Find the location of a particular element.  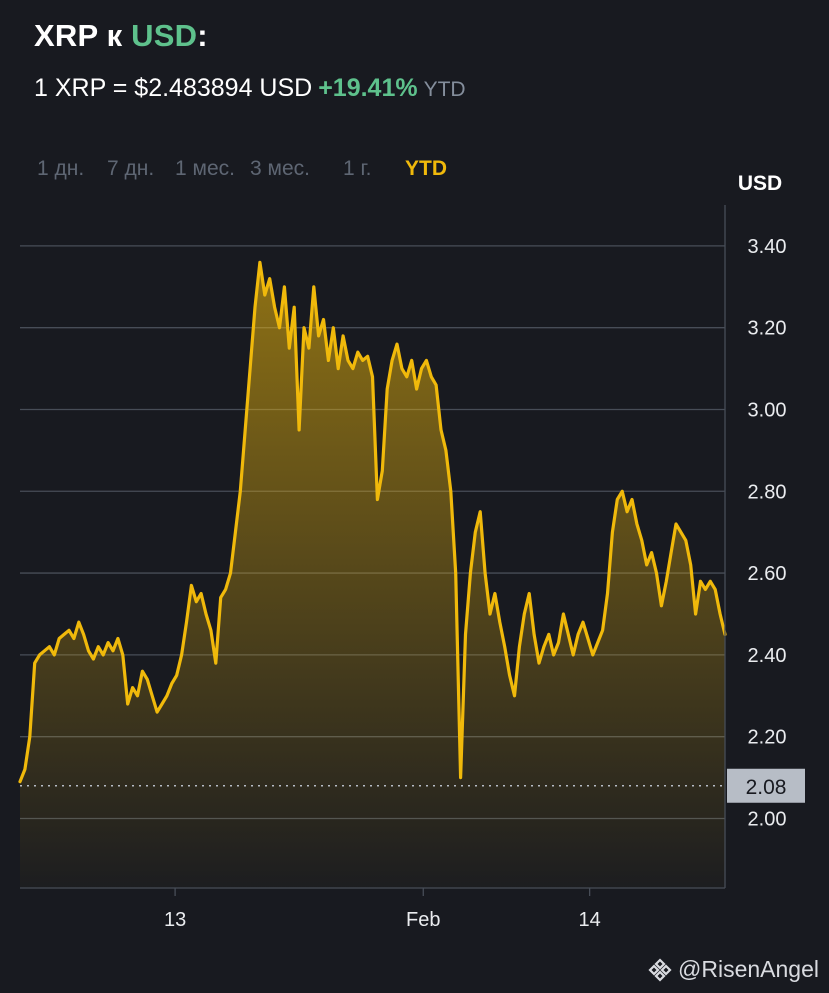

title-prefix: XRP к is located at coordinates (83, 35).